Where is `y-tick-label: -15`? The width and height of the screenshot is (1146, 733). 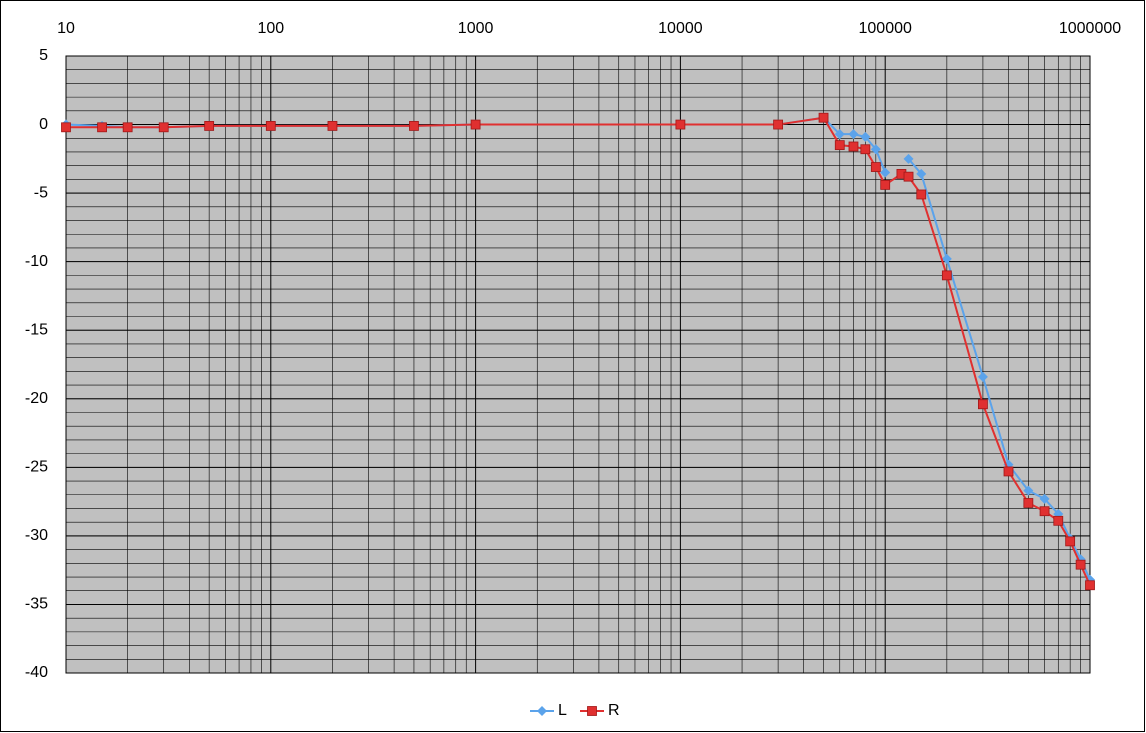
y-tick-label: -15 is located at coordinates (36, 329).